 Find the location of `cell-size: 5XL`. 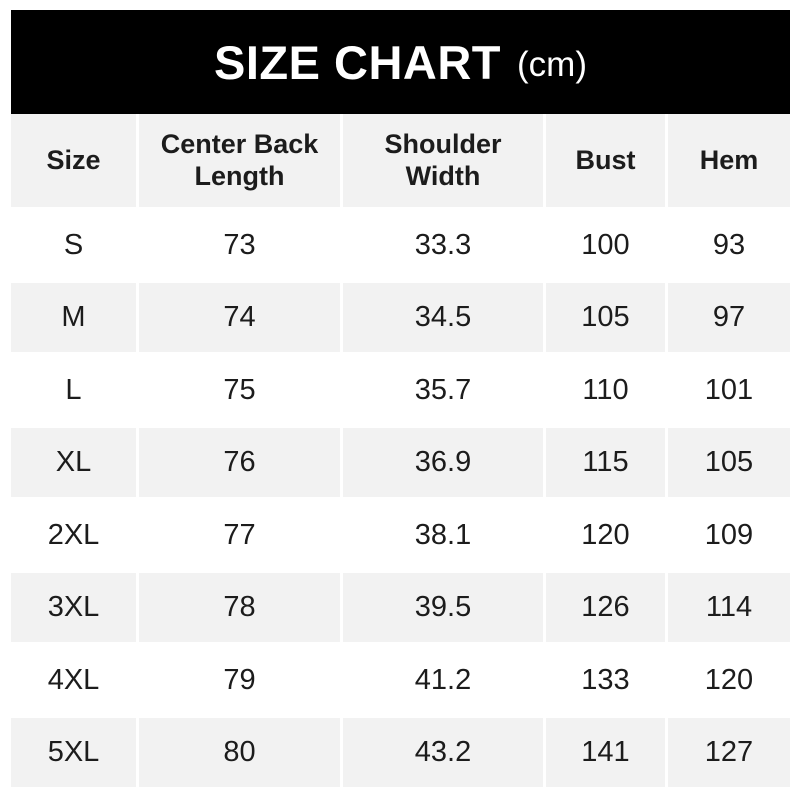

cell-size: 5XL is located at coordinates (73, 752).